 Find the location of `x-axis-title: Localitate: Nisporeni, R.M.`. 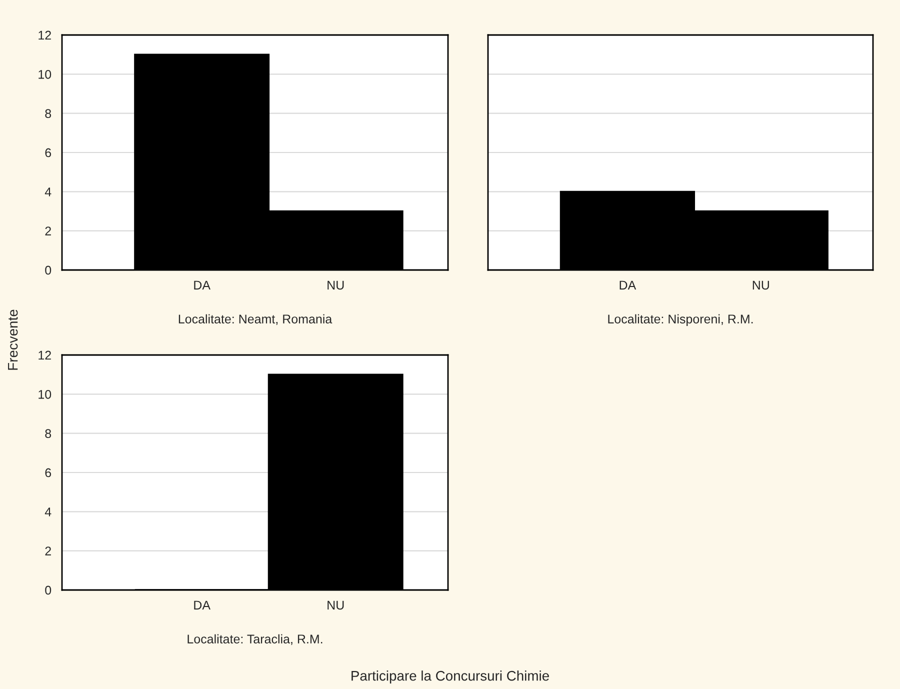

x-axis-title: Localitate: Nisporeni, R.M. is located at coordinates (680, 320).